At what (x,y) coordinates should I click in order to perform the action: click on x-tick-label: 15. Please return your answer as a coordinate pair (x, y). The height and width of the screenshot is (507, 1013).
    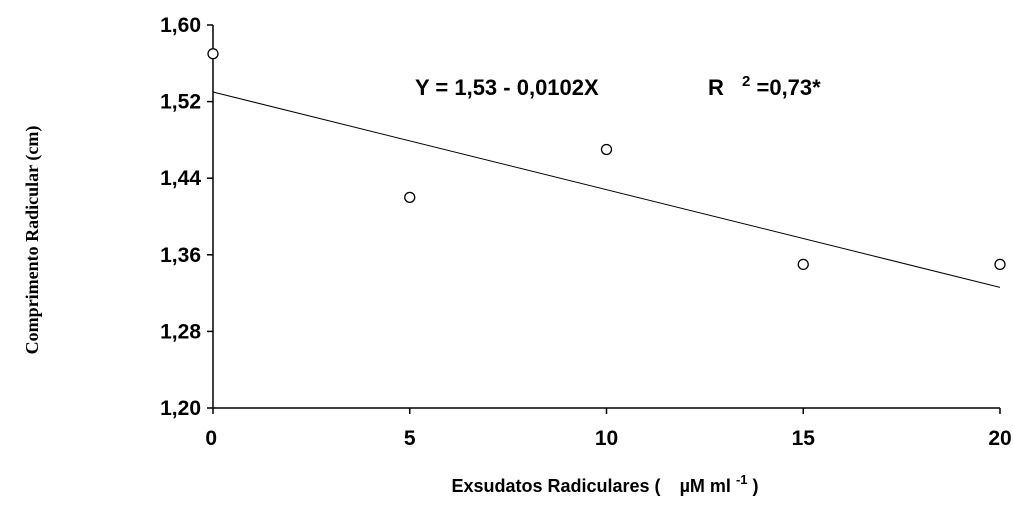
    Looking at the image, I should click on (804, 438).